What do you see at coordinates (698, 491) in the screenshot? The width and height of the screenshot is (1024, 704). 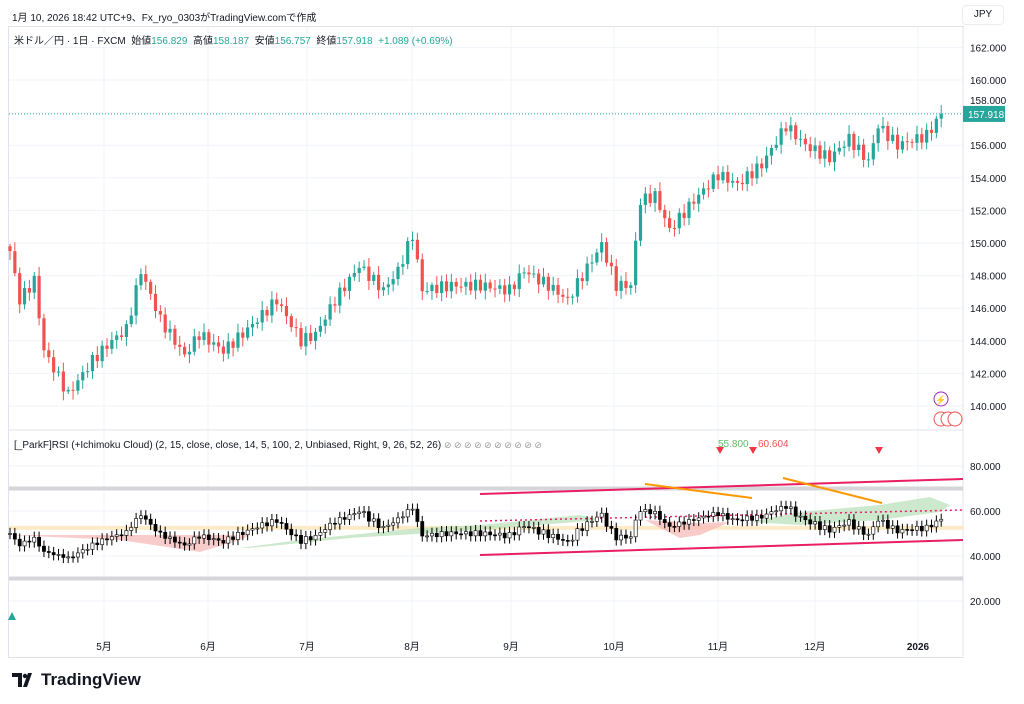 I see `divergence-line` at bounding box center [698, 491].